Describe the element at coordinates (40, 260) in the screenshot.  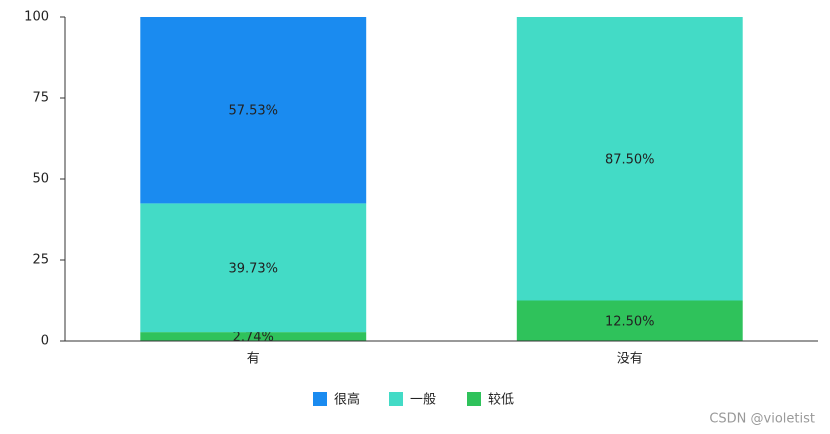
I see `y-tick-label: 25` at that location.